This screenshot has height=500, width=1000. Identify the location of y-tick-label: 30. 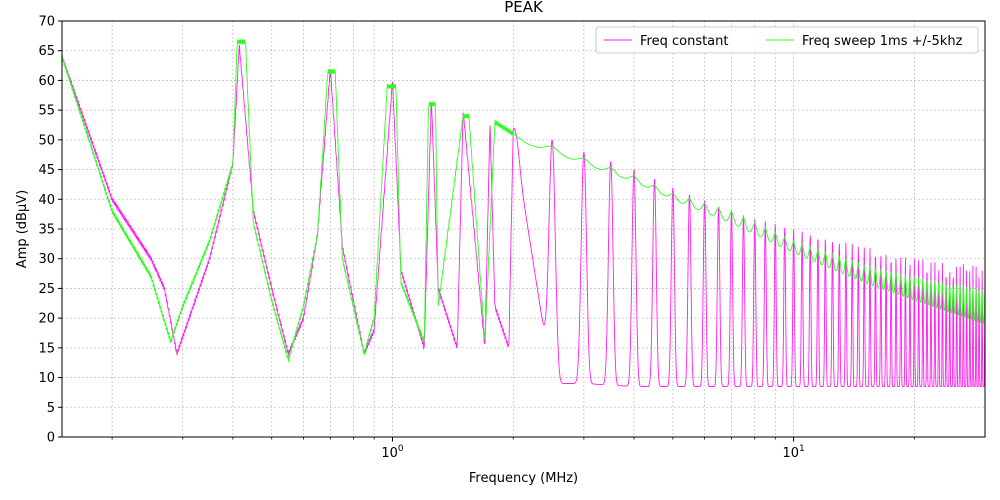
(46, 259).